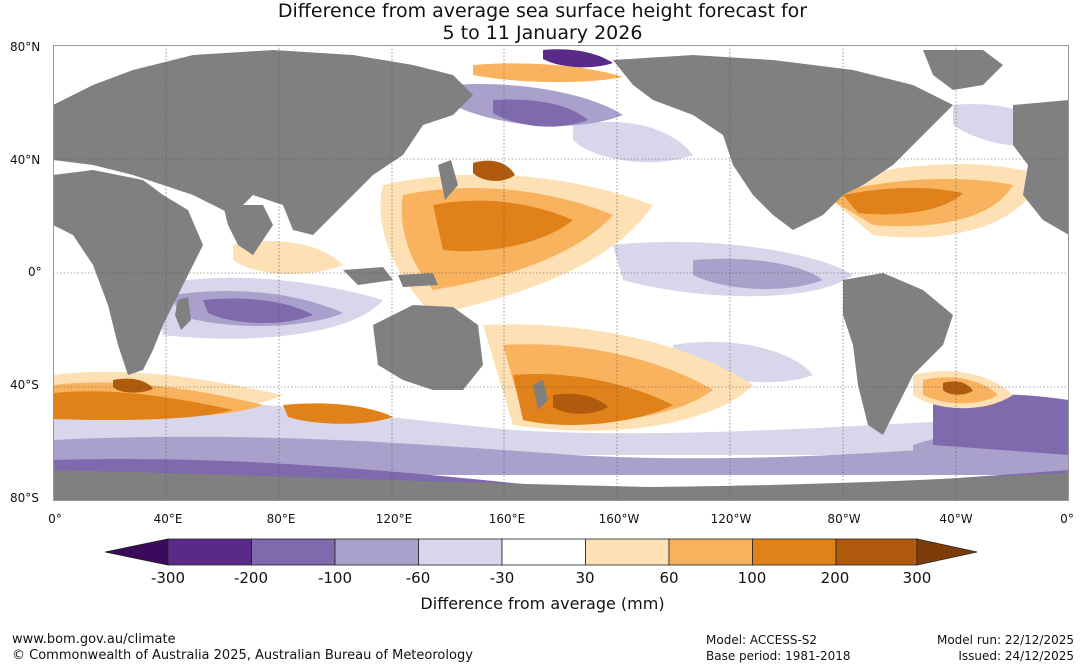 This screenshot has width=1085, height=667. I want to click on footer-model: Model: ACCESS-S2, so click(762, 640).